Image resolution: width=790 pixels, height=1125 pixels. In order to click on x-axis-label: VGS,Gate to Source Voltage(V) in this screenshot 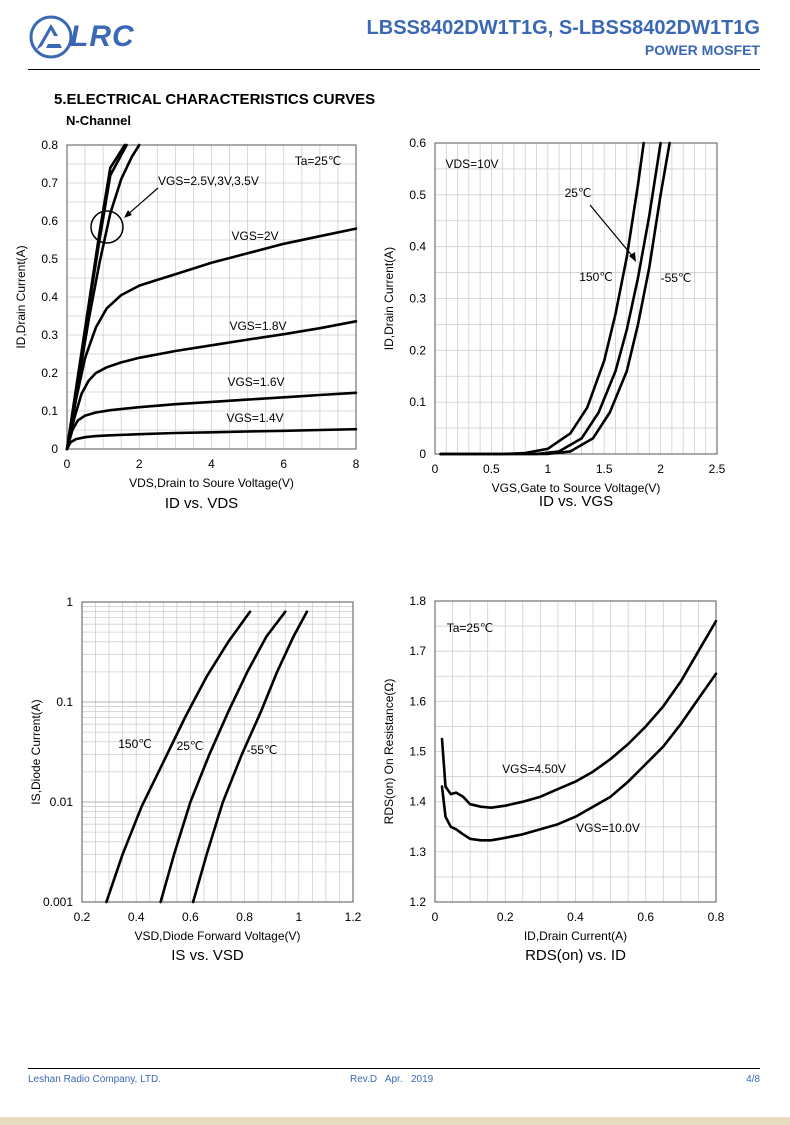, I will do `click(576, 488)`.